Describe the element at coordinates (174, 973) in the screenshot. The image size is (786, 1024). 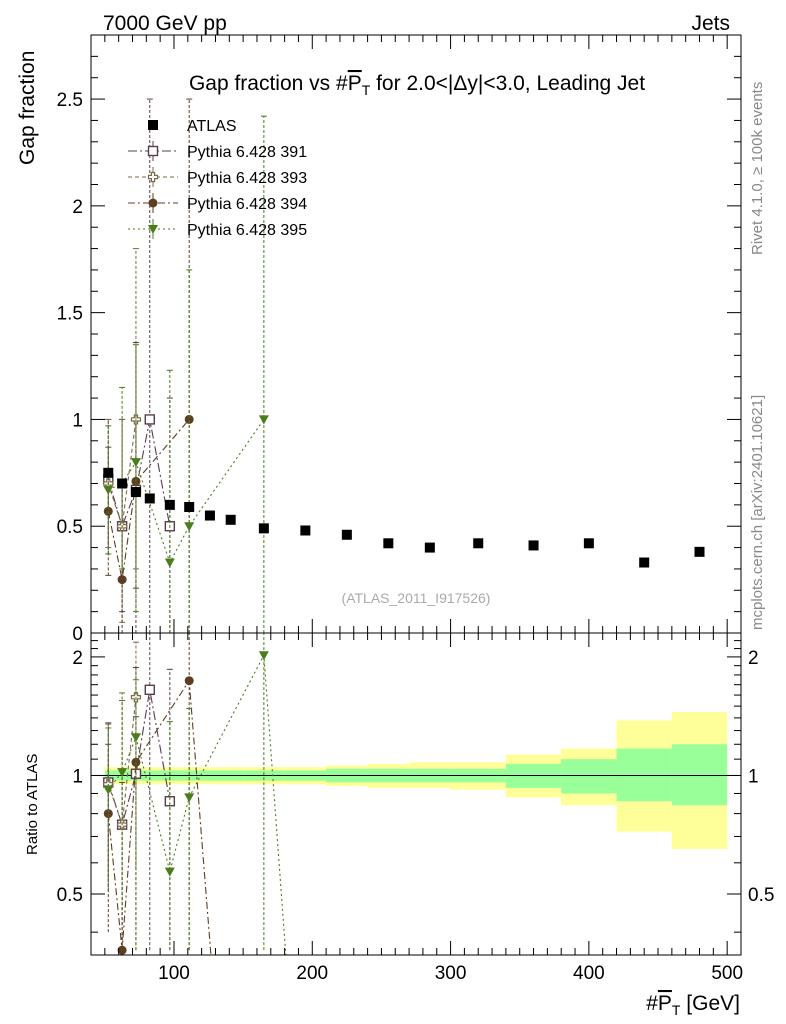
I see `x-tick-label: 100` at that location.